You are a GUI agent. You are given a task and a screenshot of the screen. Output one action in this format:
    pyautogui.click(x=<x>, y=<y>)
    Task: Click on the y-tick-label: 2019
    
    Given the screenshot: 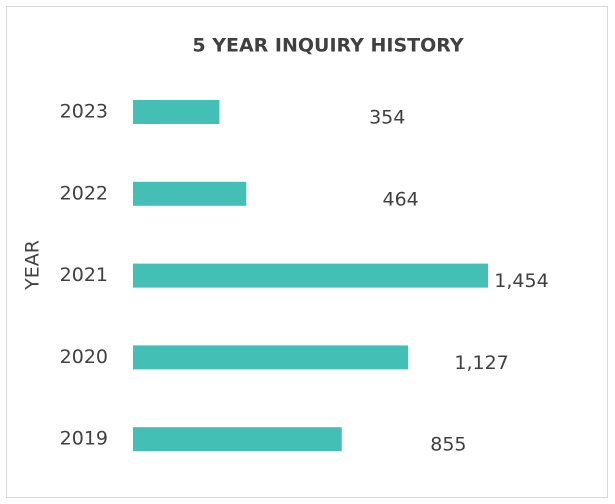 What is the action you would take?
    pyautogui.click(x=84, y=439)
    